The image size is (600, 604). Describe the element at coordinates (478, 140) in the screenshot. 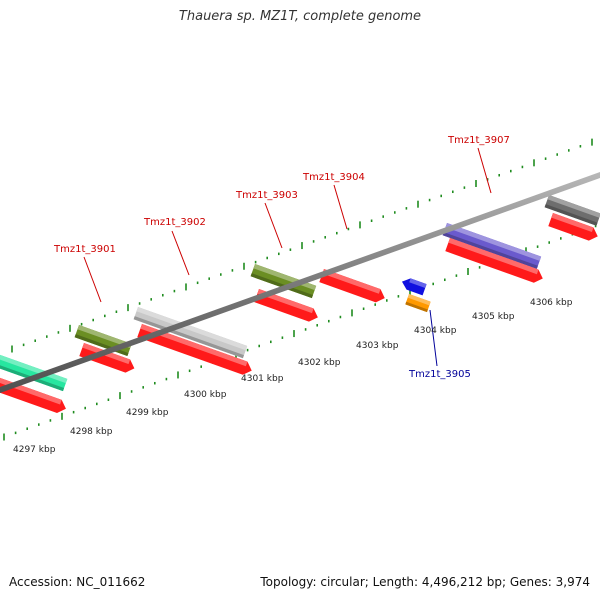

I see `gene-label: Tmz1t_3907` at that location.